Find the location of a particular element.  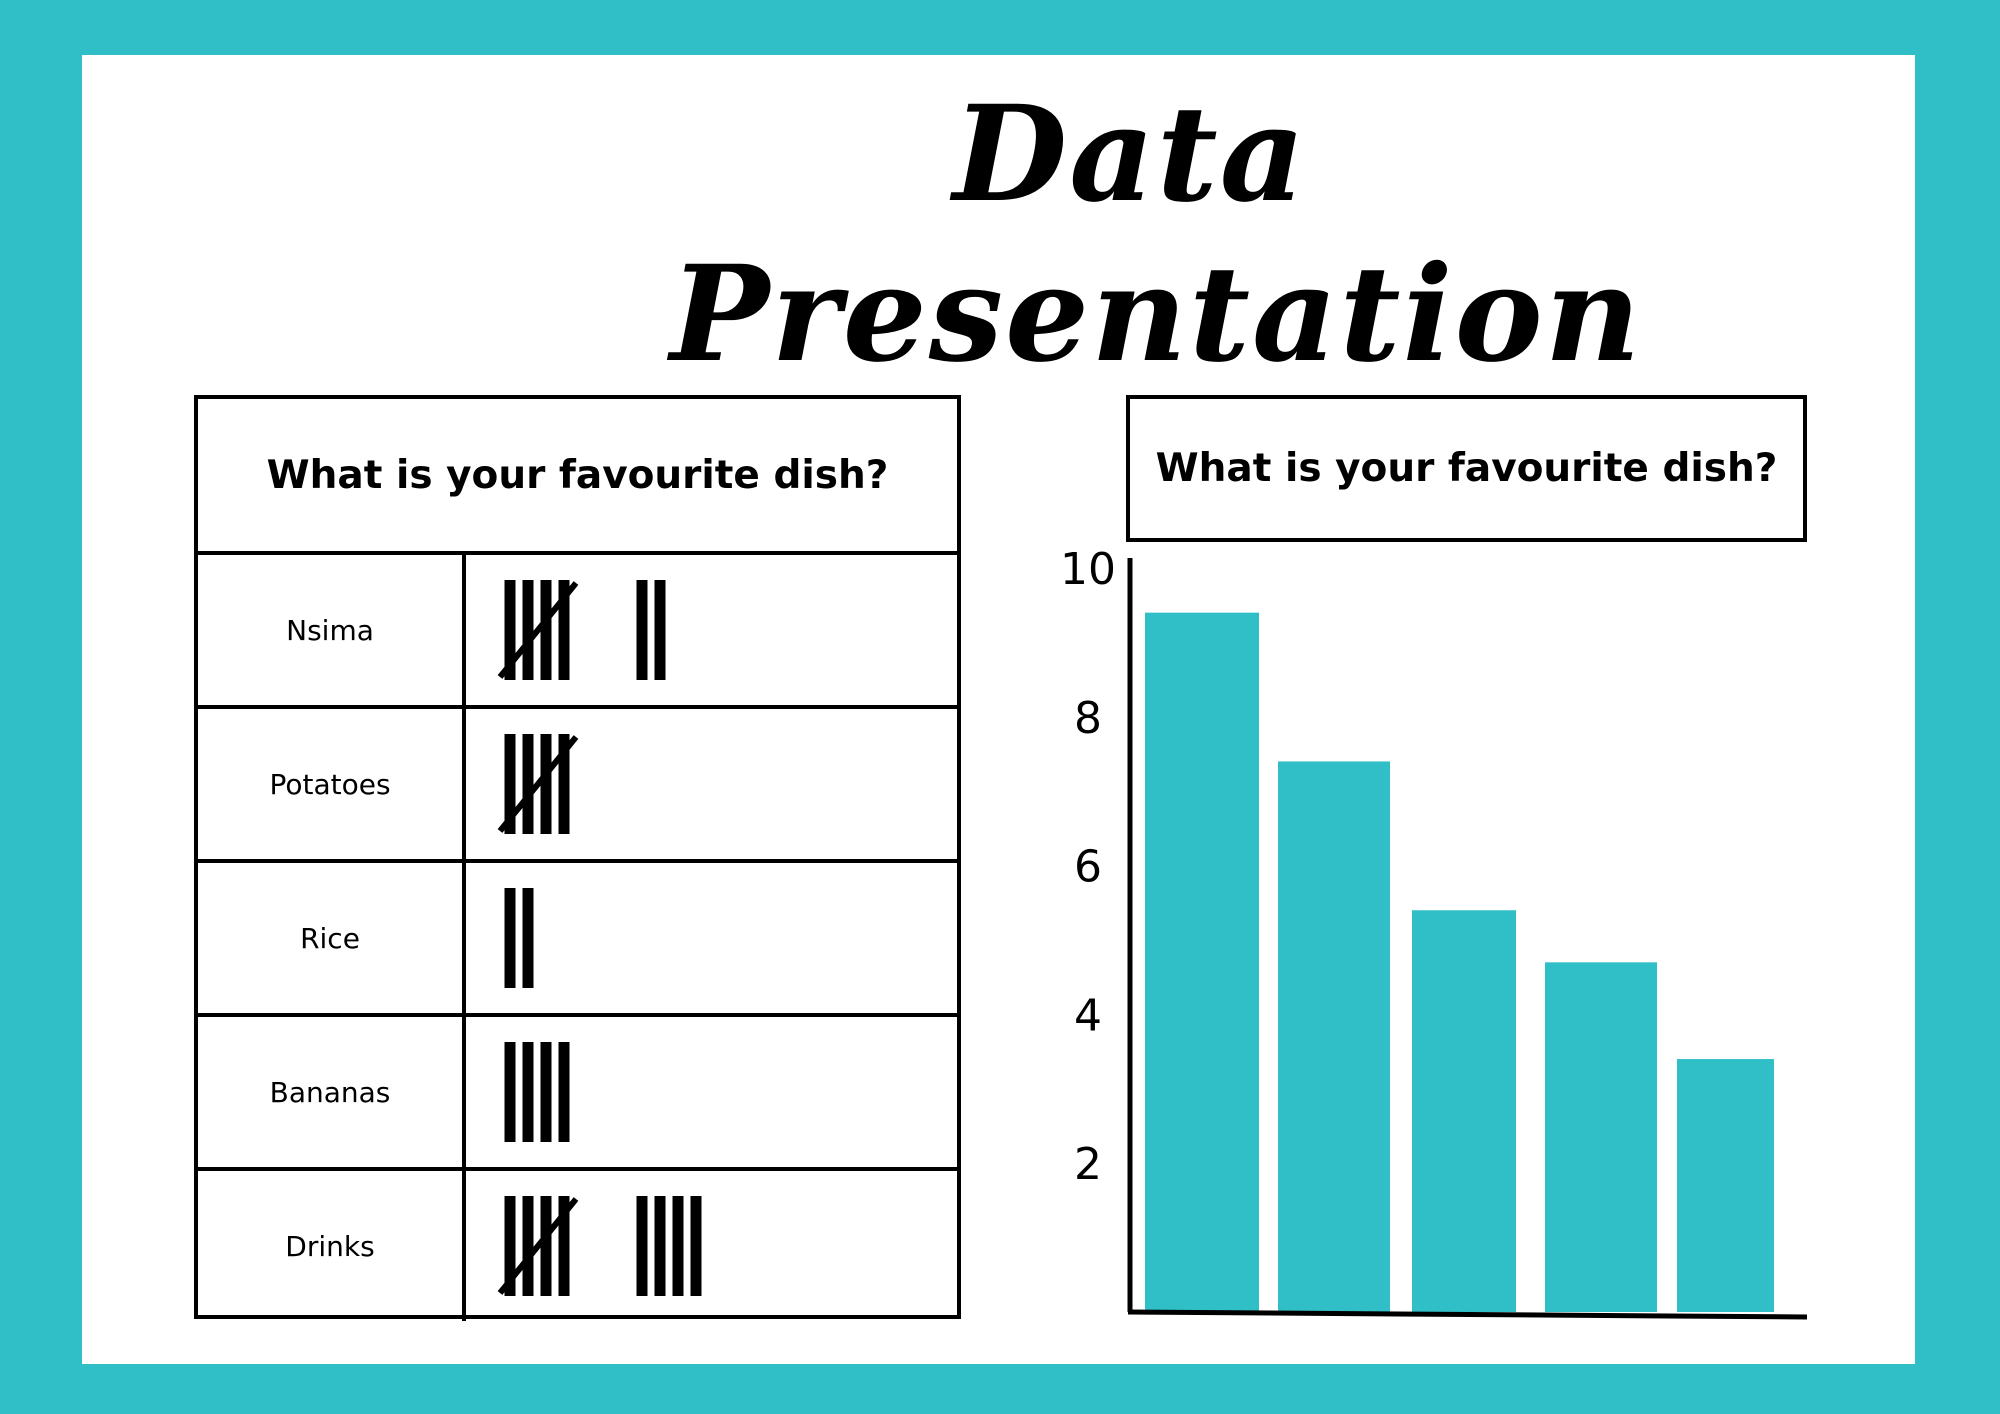

row-label: Potatoes is located at coordinates (332, 784).